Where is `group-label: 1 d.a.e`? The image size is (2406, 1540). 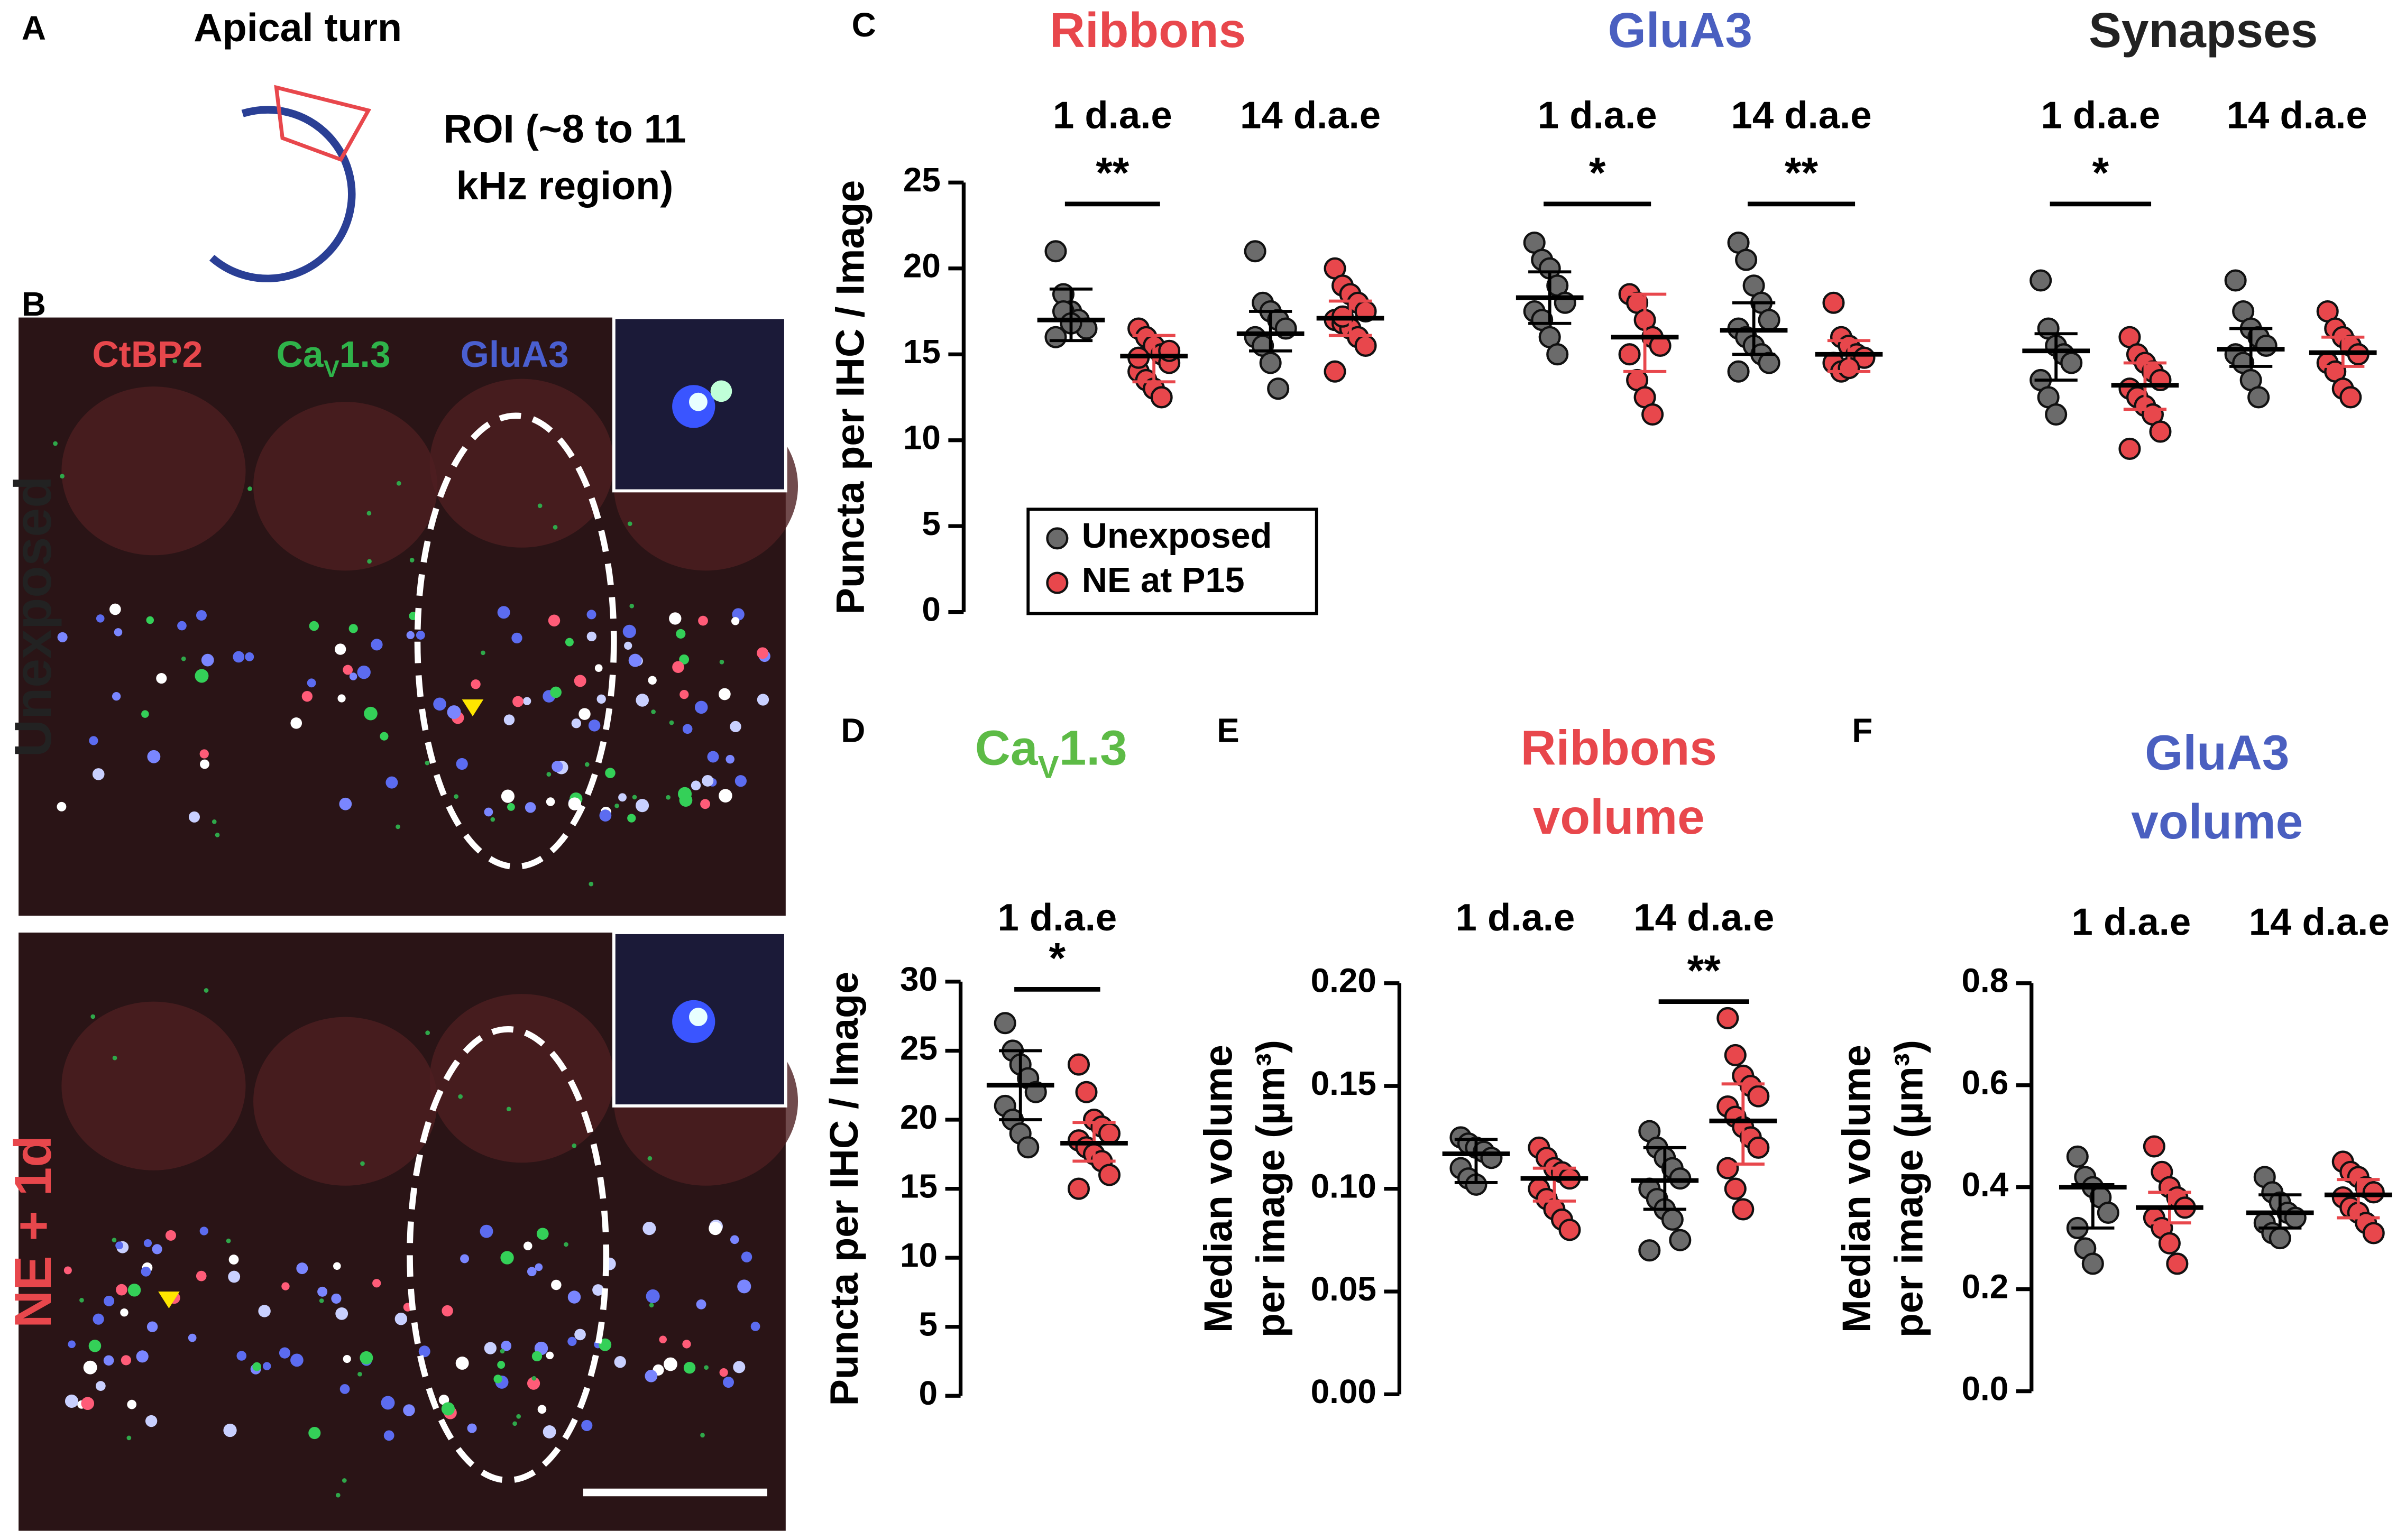
group-label: 1 d.a.e is located at coordinates (1057, 917).